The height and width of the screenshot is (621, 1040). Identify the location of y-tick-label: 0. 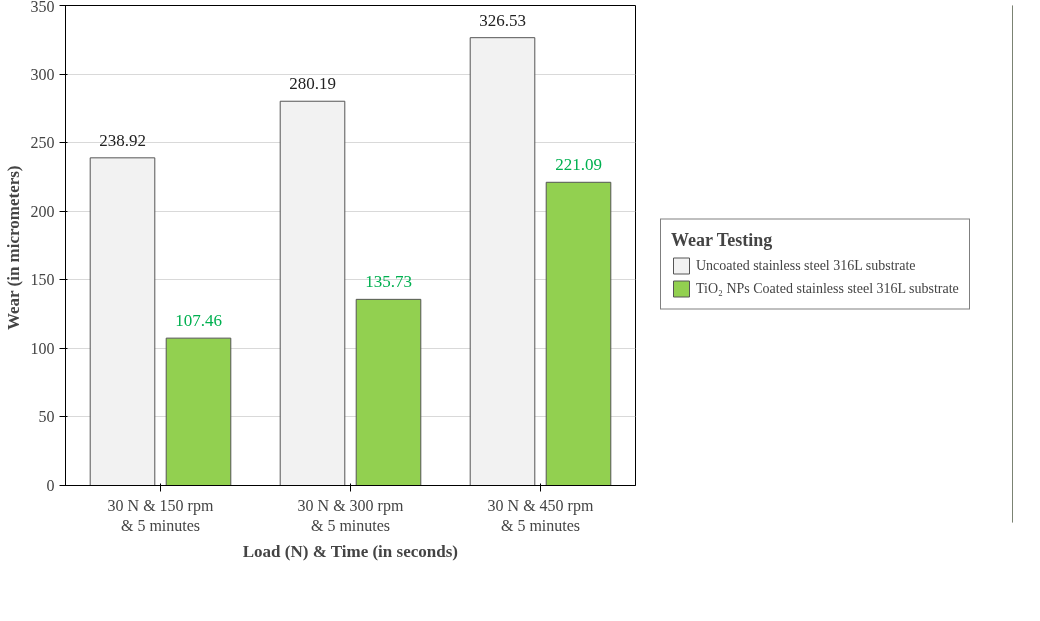
(50, 485).